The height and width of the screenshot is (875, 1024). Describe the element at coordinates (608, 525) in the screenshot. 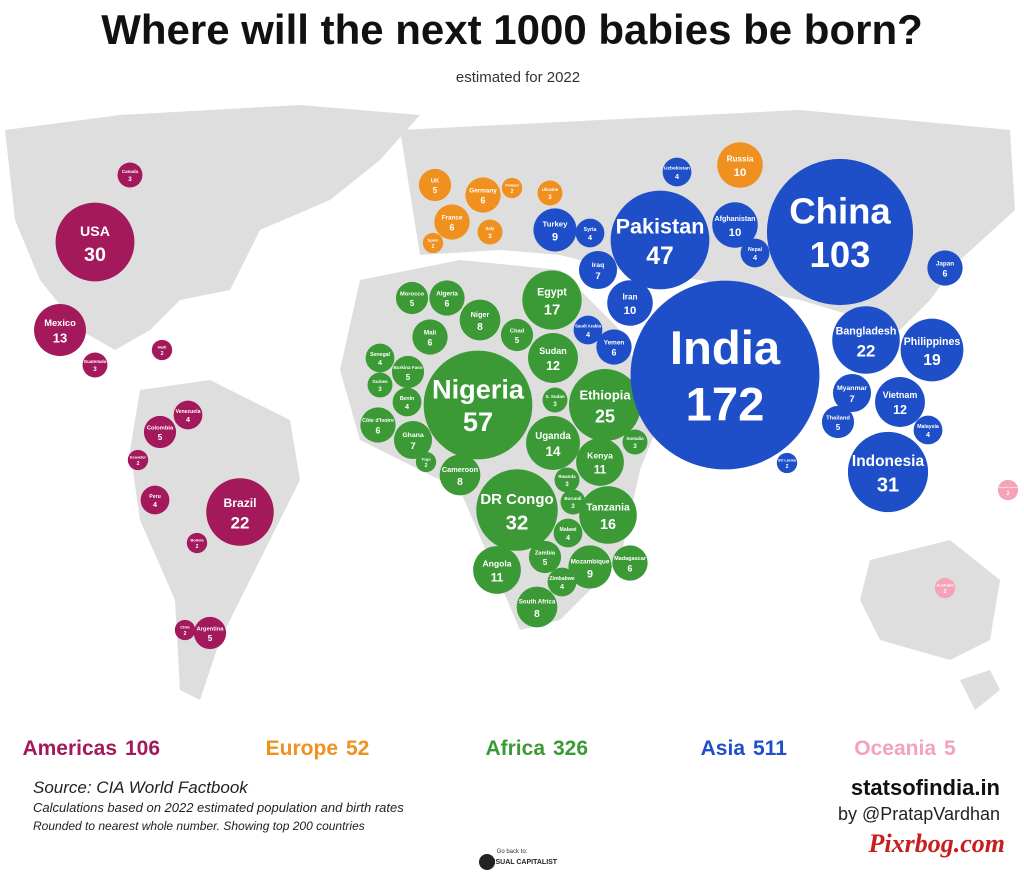

I see `country-value: 16` at that location.